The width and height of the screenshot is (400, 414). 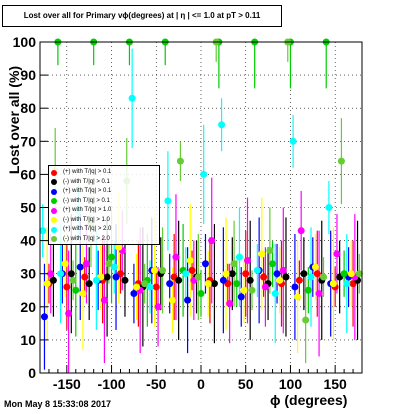 I want to click on date-stamp: Mon May 8 15:33:08 2017, so click(x=58, y=404).